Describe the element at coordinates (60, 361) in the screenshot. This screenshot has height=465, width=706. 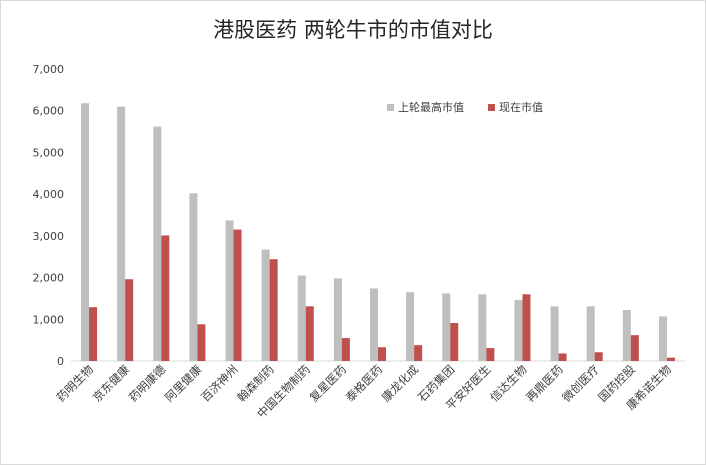
I see `y-tick-label: 0` at that location.